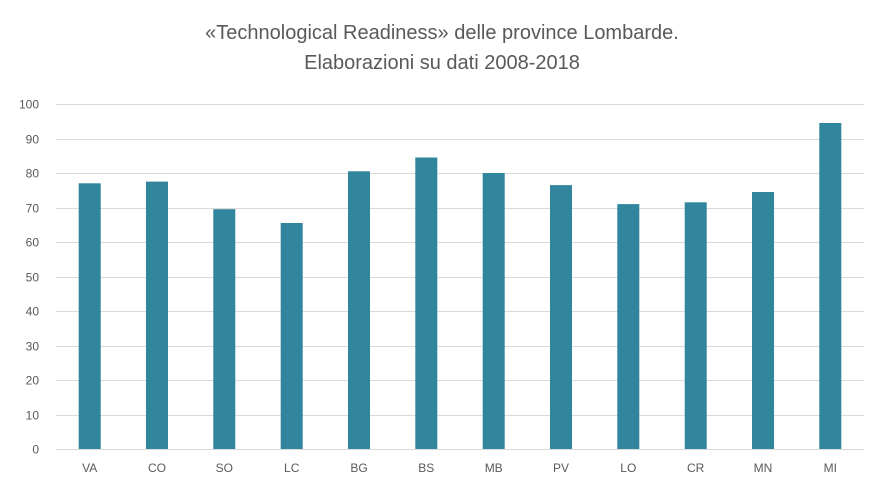 This screenshot has width=884, height=493. I want to click on y-tick-label-20: 20, so click(33, 381).